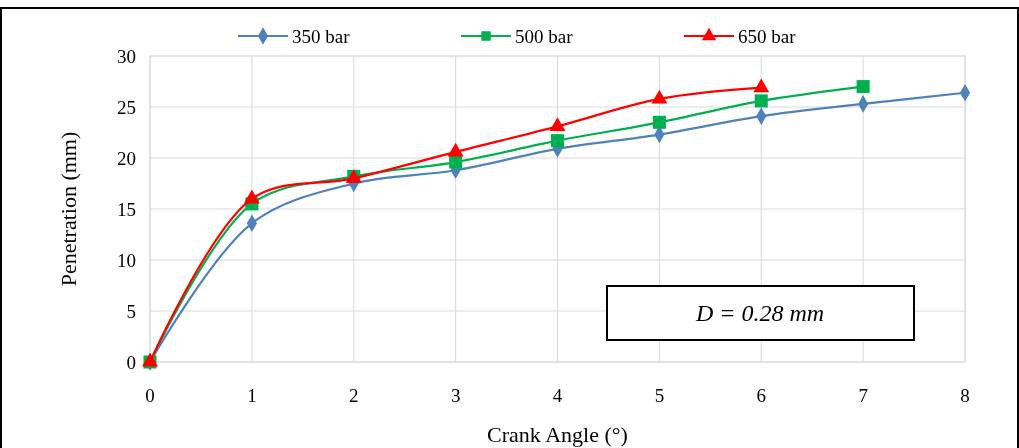 The height and width of the screenshot is (448, 1019). I want to click on legend-label: 350 bar, so click(321, 36).